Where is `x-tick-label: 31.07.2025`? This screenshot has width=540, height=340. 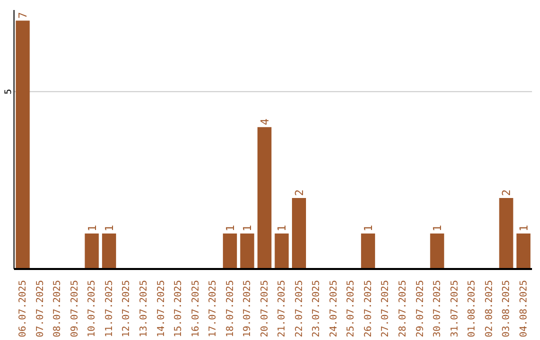 x-tick-label: 31.07.2025 is located at coordinates (454, 309).